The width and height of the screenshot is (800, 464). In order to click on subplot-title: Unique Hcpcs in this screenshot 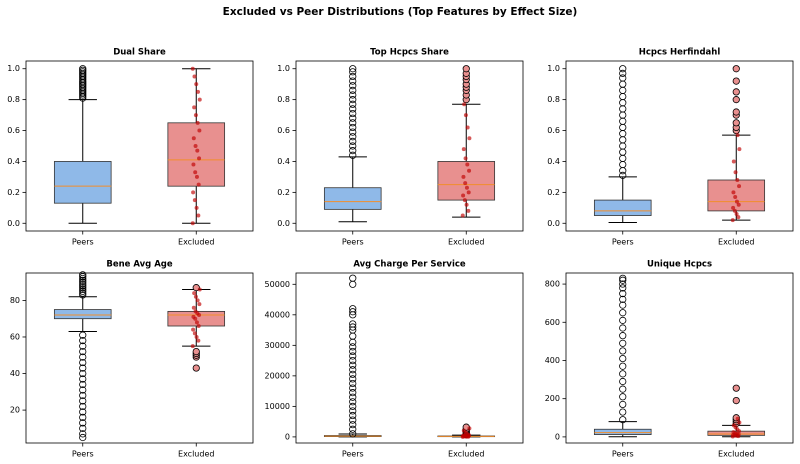, I will do `click(679, 265)`.